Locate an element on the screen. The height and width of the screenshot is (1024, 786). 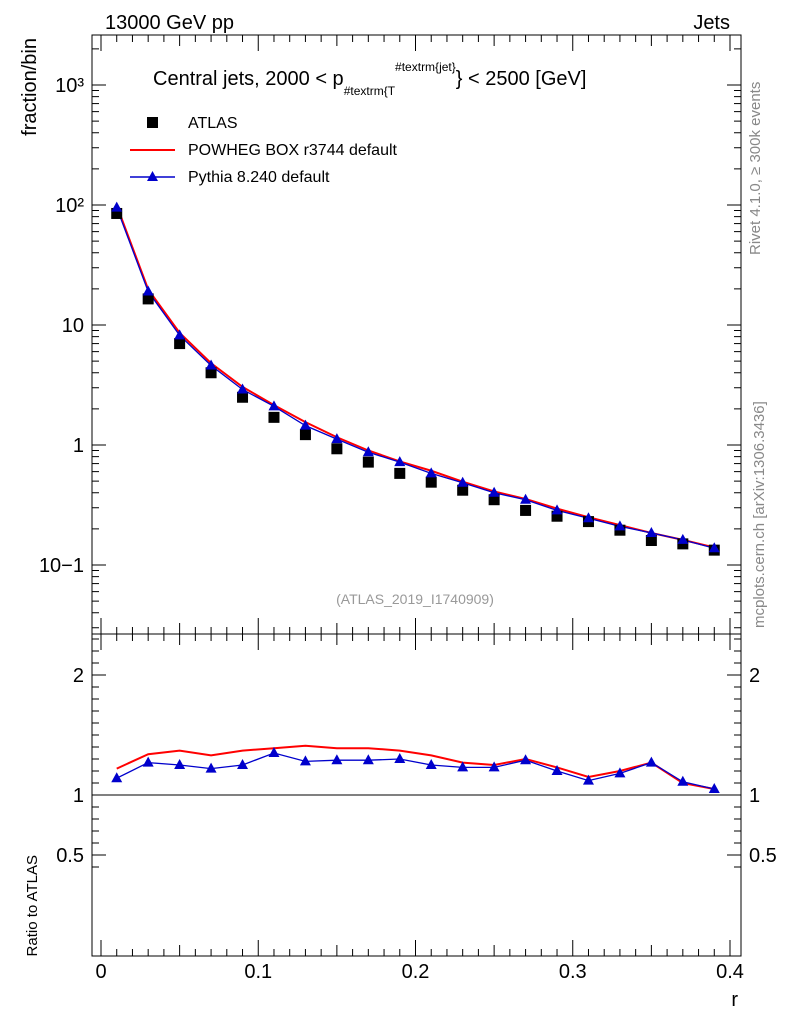
ratio-y-tick-label-right: 1 is located at coordinates (754, 796).